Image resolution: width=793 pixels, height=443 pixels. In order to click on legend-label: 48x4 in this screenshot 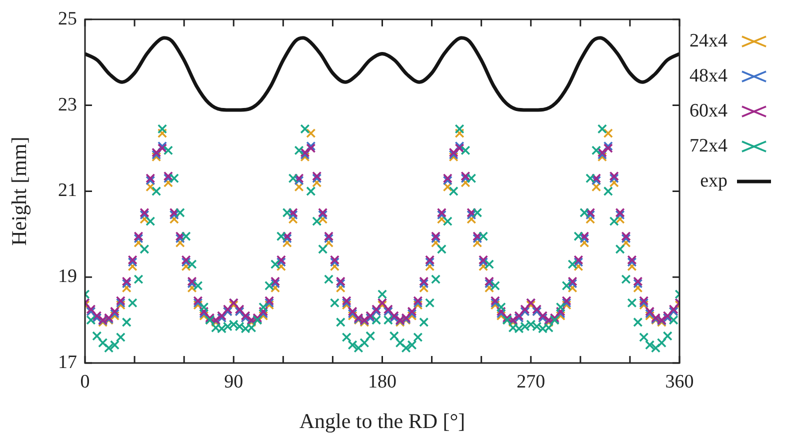, I will do `click(709, 75)`.